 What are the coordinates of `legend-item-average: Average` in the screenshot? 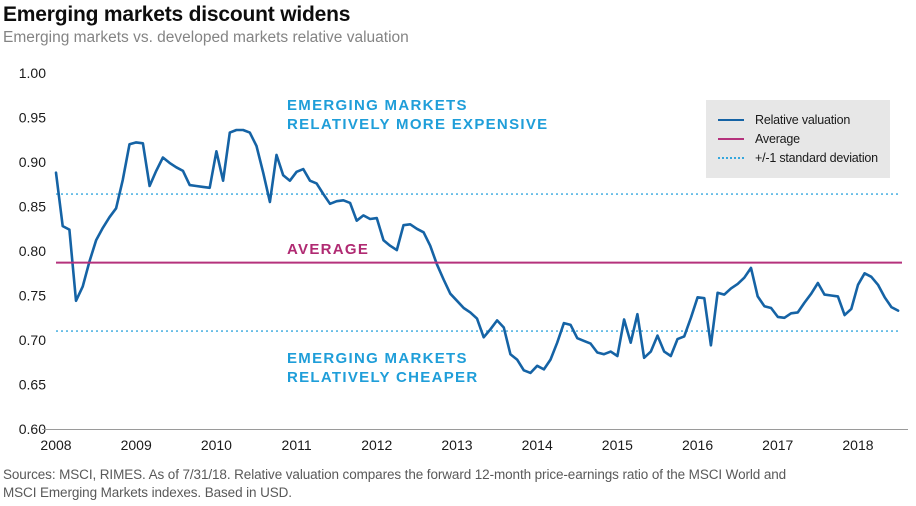 It's located at (804, 139).